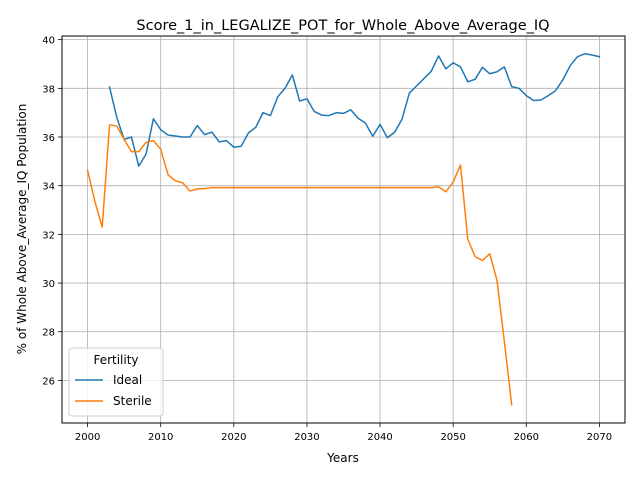 This screenshot has height=480, width=640. Describe the element at coordinates (526, 437) in the screenshot. I see `x-tick-label: 2060` at that location.